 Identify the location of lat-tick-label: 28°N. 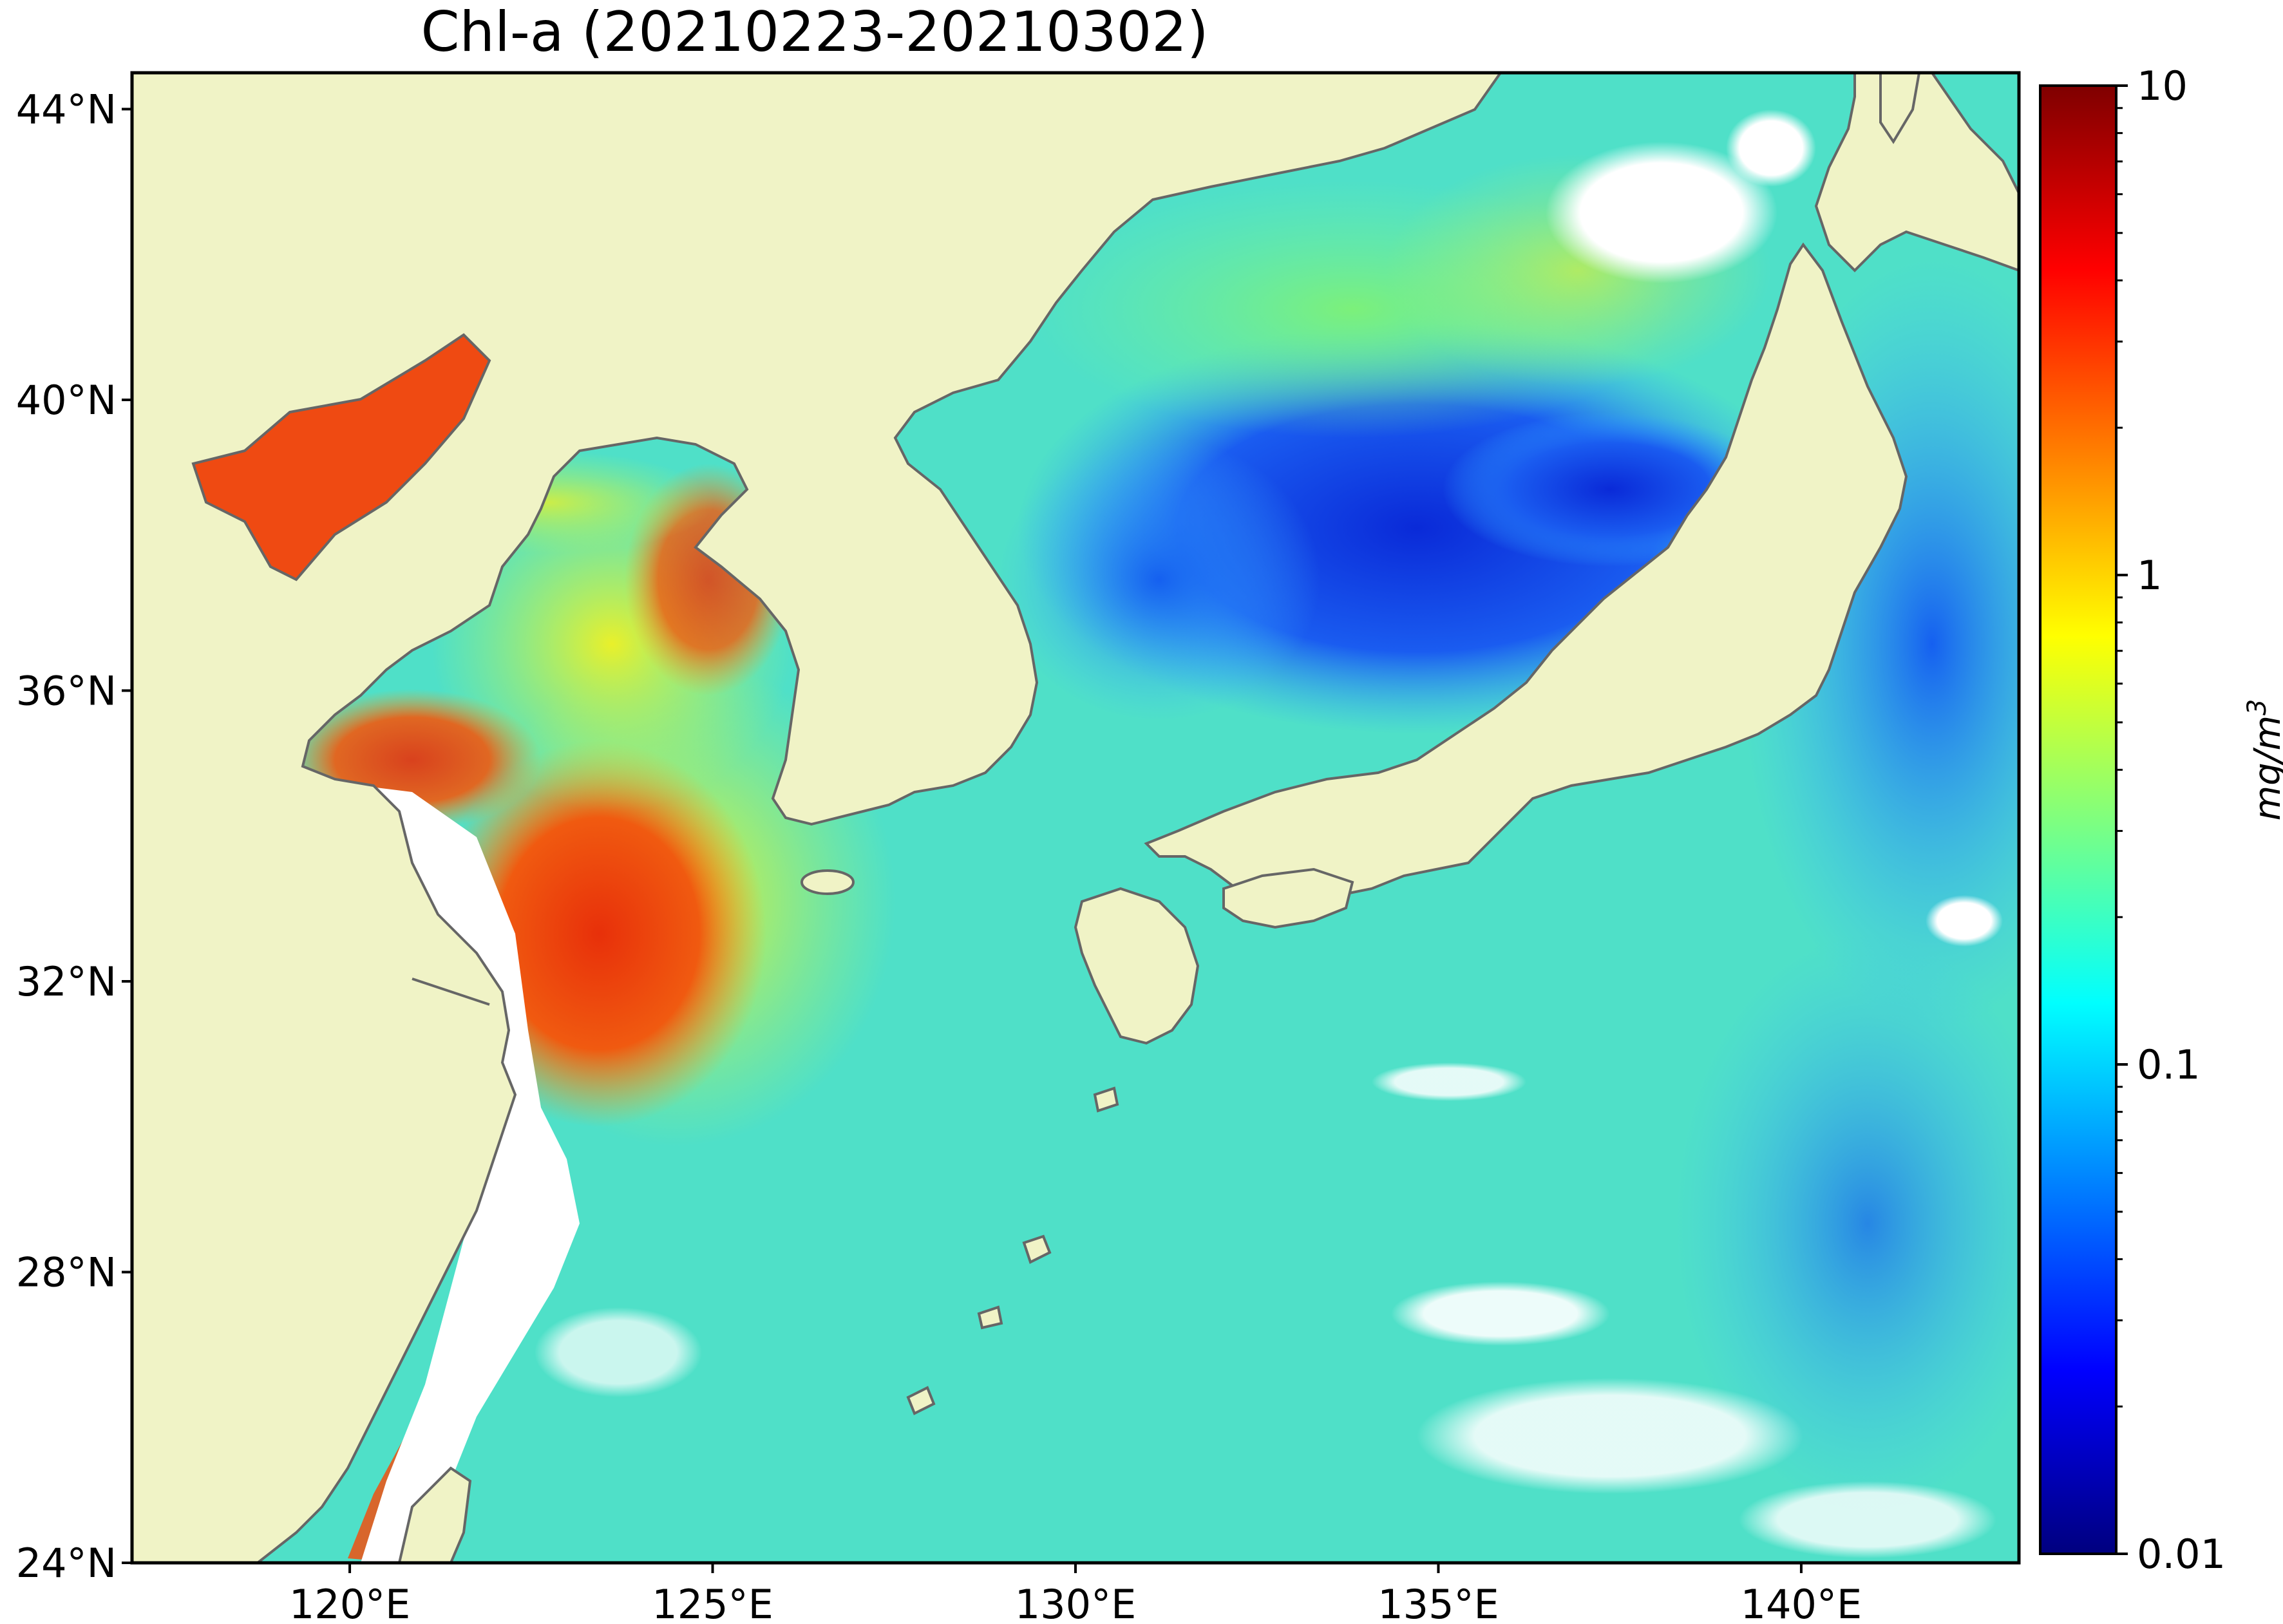
(66, 1272).